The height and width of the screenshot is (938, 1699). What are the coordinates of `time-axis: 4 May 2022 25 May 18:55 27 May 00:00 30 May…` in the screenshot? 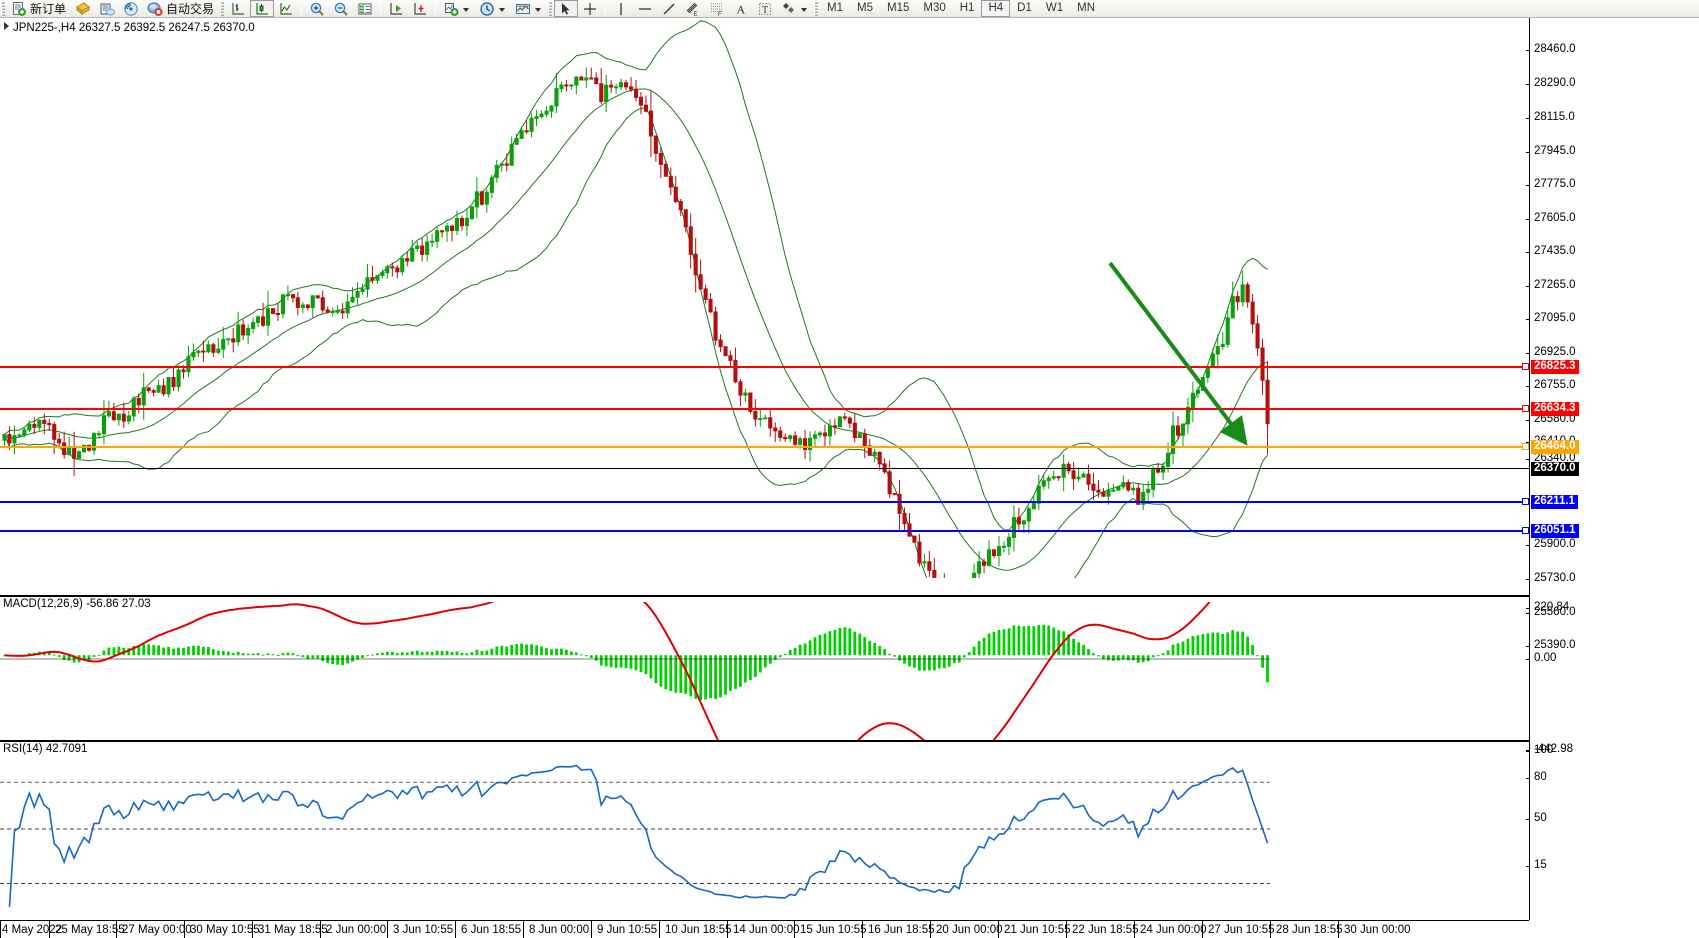 It's located at (764, 929).